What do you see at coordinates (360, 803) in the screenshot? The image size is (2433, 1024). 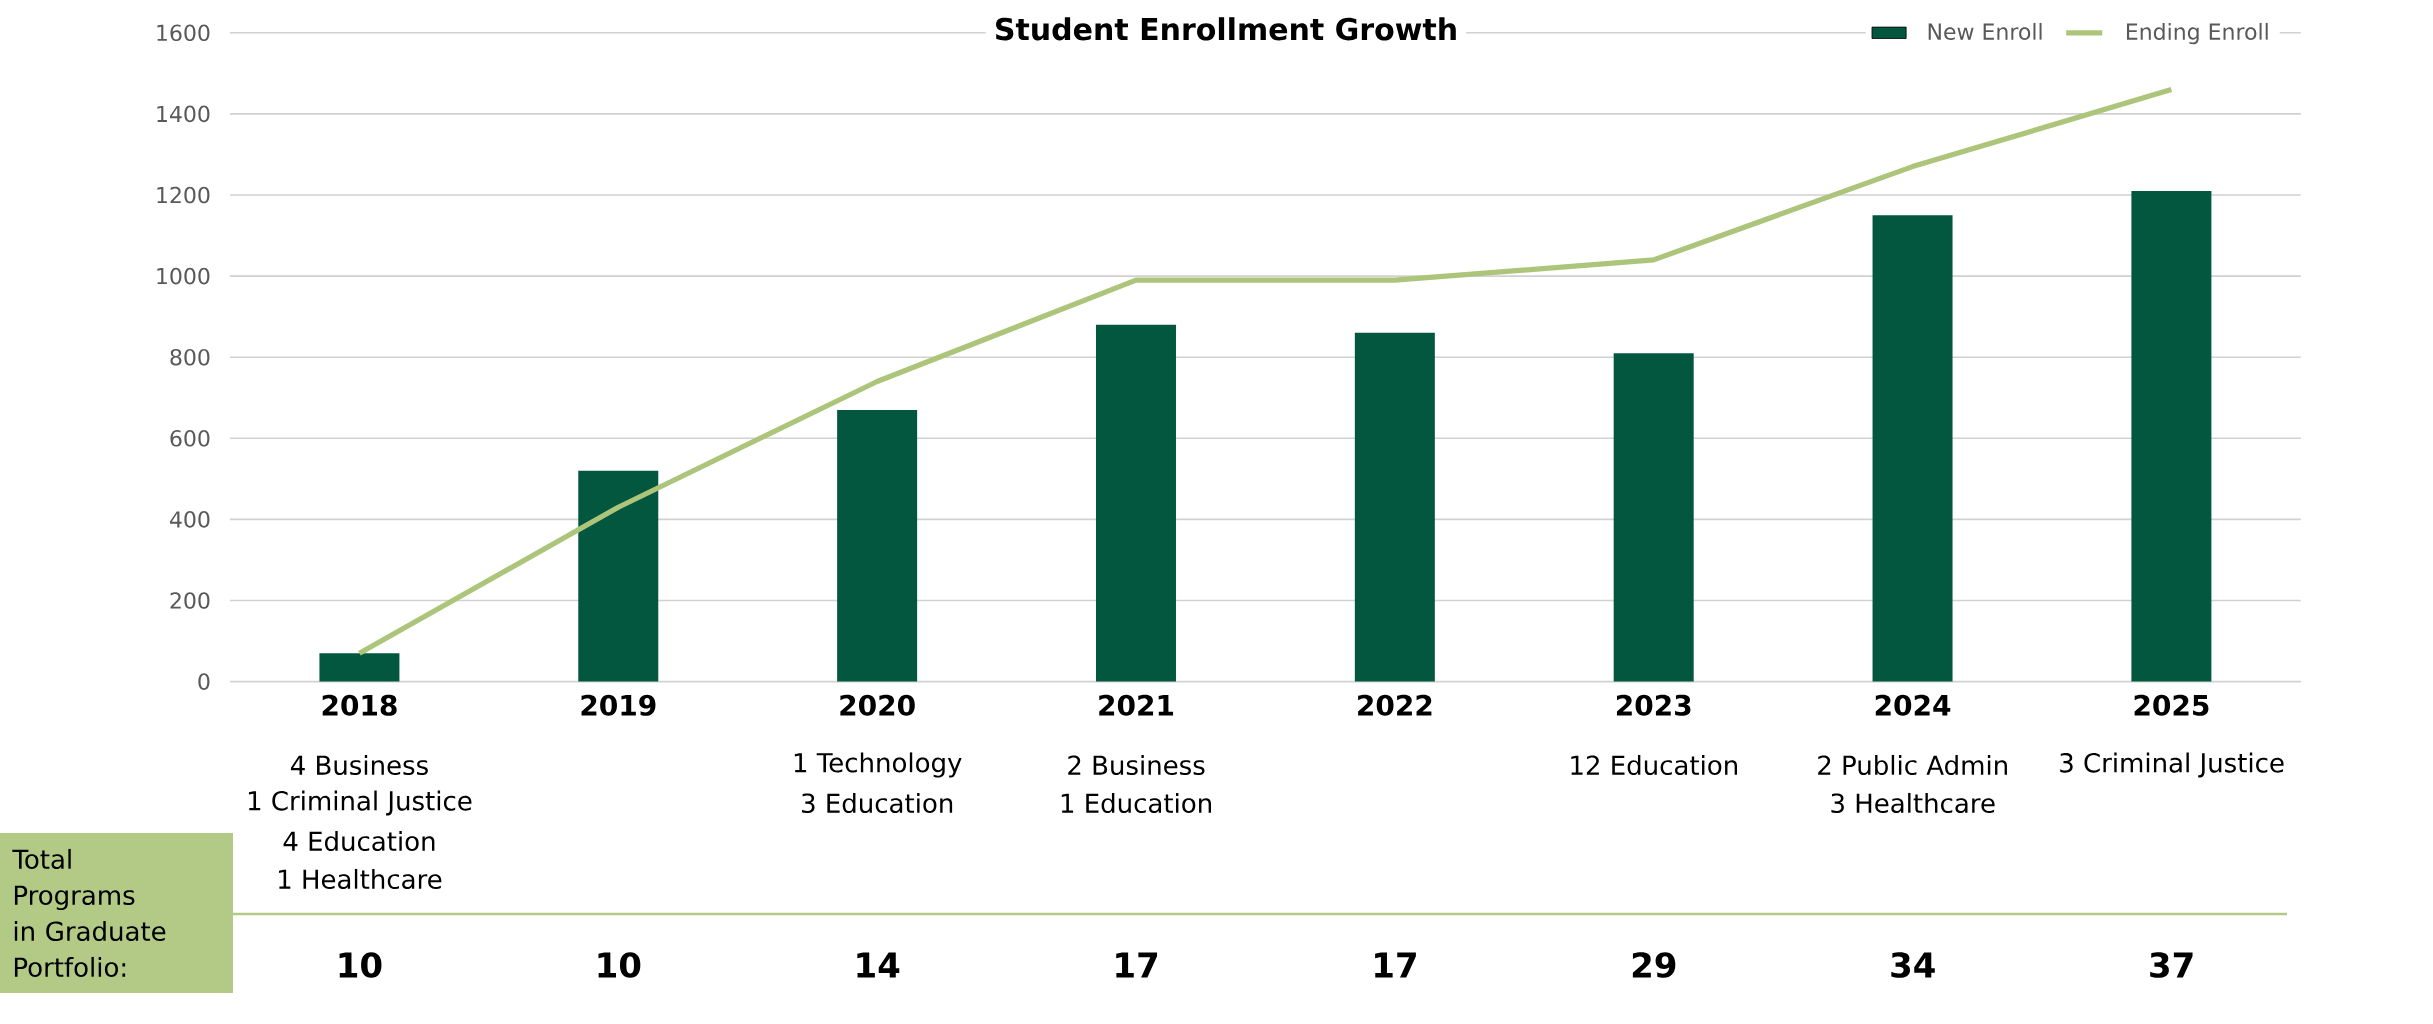 I see `text: 1 Criminal Justice` at bounding box center [360, 803].